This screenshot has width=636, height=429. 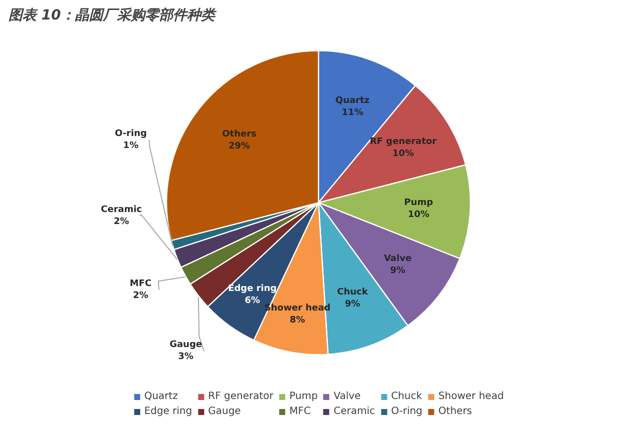 What do you see at coordinates (130, 146) in the screenshot?
I see `data-label: 1%` at bounding box center [130, 146].